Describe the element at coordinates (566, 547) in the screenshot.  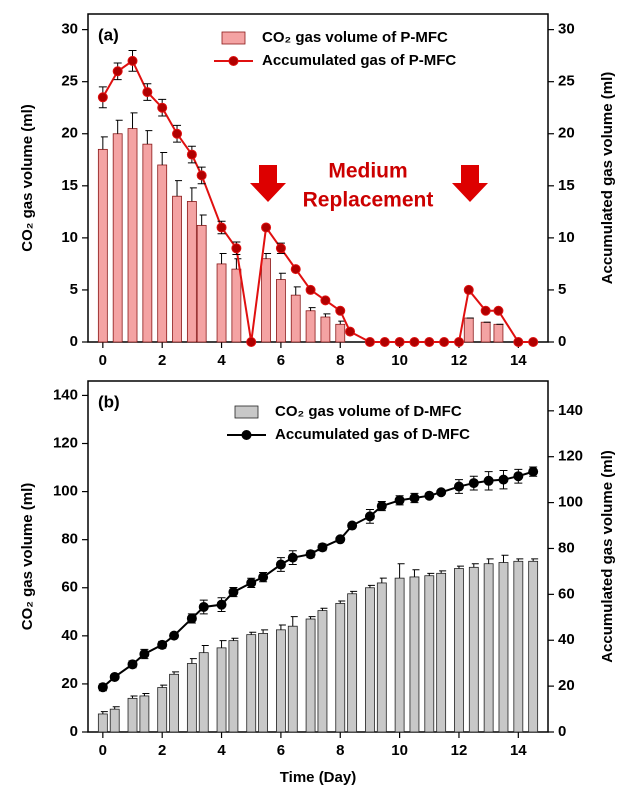
I see `y2-tick-label: 80` at that location.